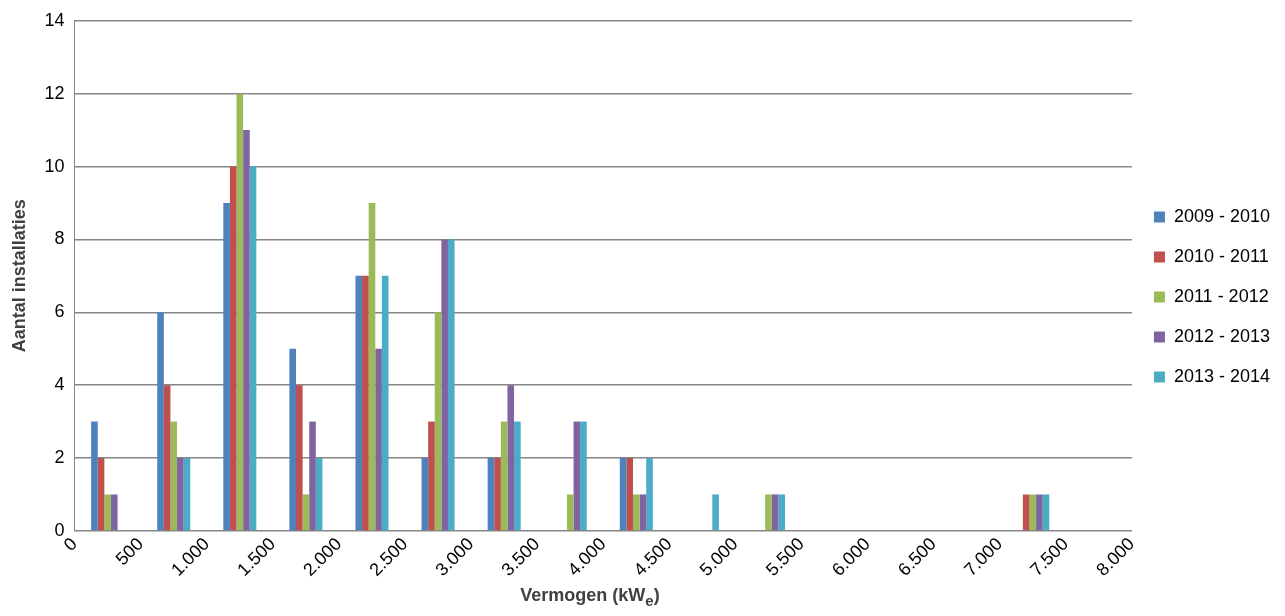  I want to click on legend-label: 2012 - 2013, so click(1222, 335).